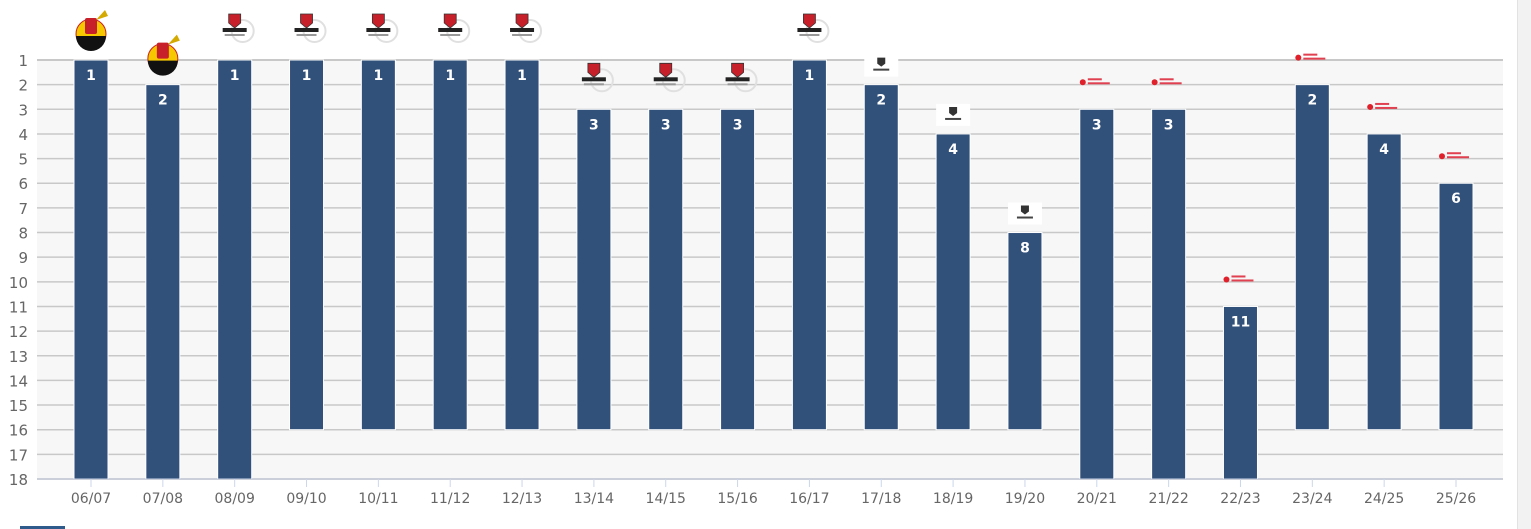 The width and height of the screenshot is (1531, 529). Describe the element at coordinates (1240, 322) in the screenshot. I see `data-label: 11` at that location.